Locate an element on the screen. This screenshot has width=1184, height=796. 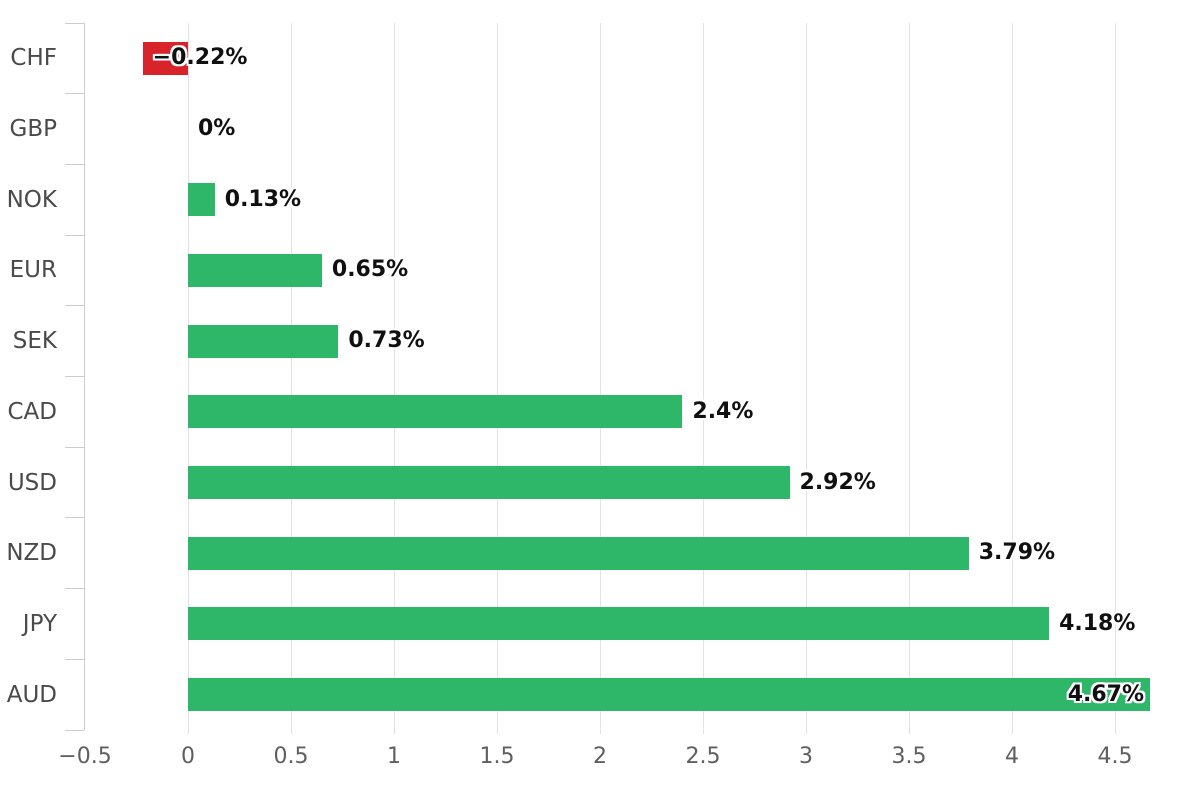
bar-chf is located at coordinates (165, 58).